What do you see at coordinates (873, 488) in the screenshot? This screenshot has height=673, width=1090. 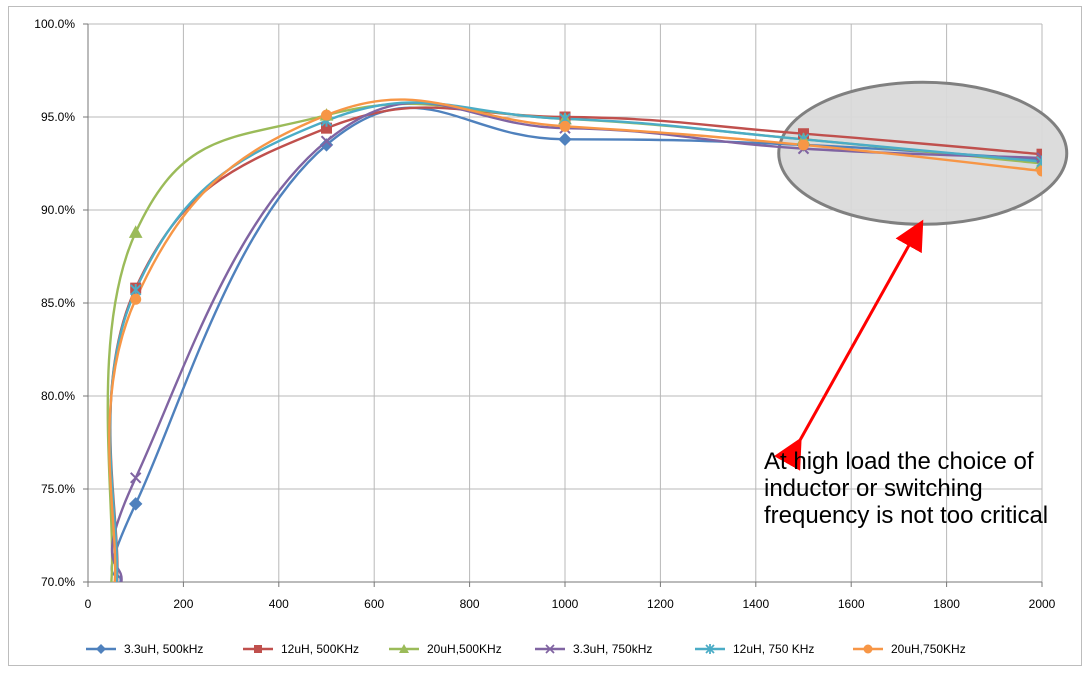 I see `annotation-line-2: inductor or switching` at bounding box center [873, 488].